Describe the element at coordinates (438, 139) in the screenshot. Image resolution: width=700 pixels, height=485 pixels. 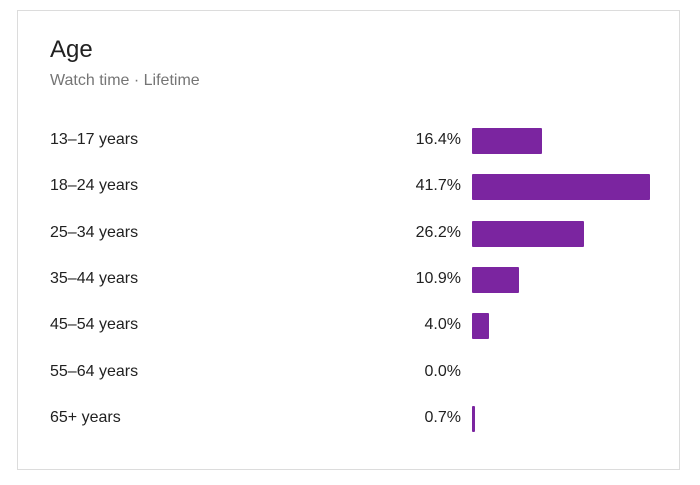
I see `value-label: 16.4%` at that location.